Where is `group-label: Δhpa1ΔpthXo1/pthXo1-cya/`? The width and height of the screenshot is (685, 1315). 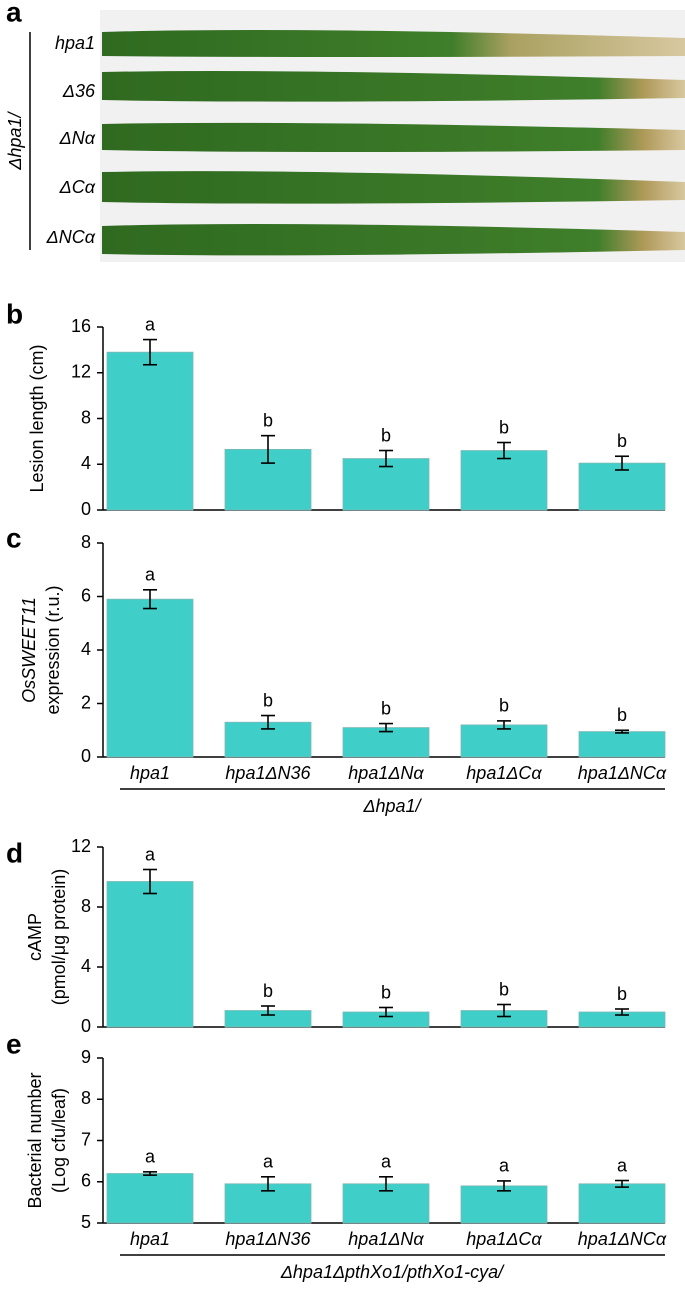
group-label: Δhpa1ΔpthXo1/pthXo1-cya/ is located at coordinates (392, 1272).